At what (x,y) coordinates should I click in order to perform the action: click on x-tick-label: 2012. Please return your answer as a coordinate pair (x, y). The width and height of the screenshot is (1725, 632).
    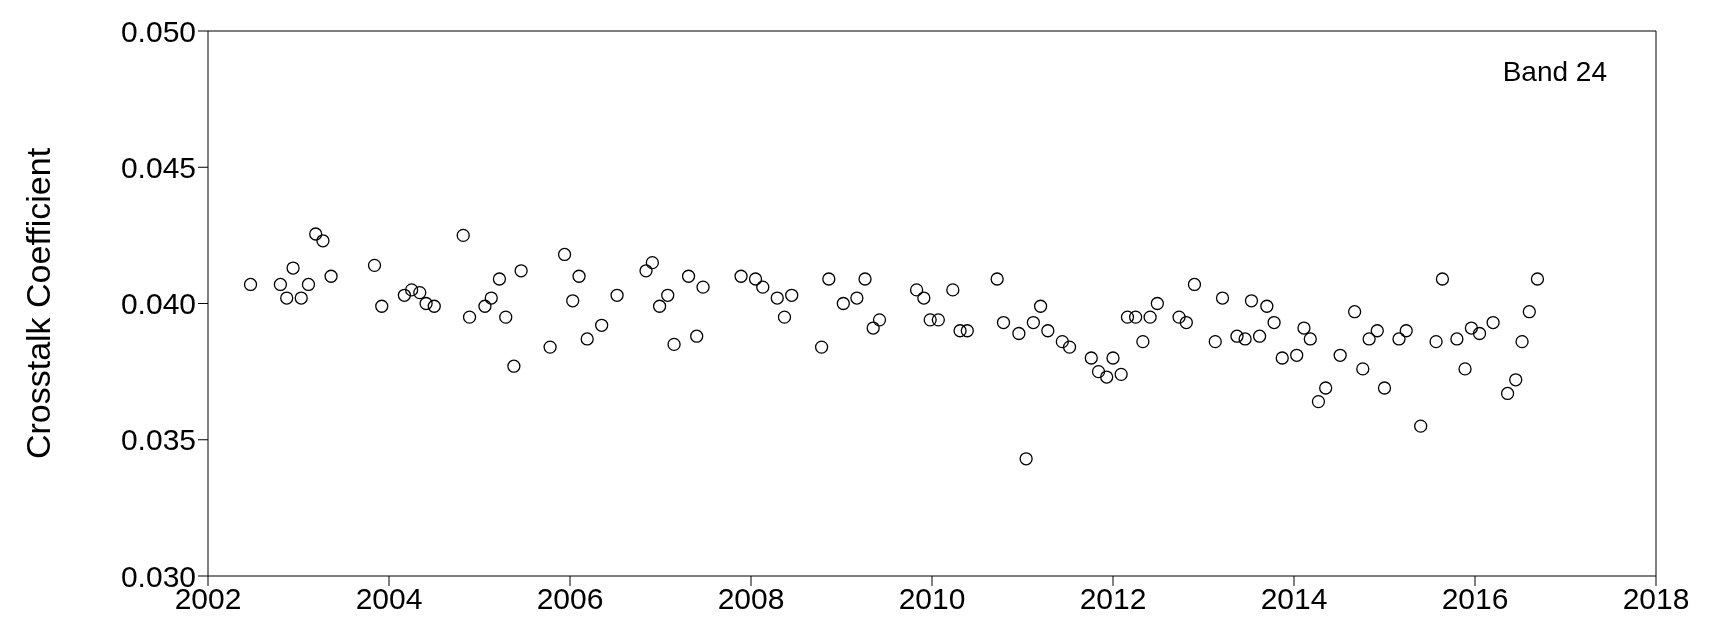
    Looking at the image, I should click on (1113, 599).